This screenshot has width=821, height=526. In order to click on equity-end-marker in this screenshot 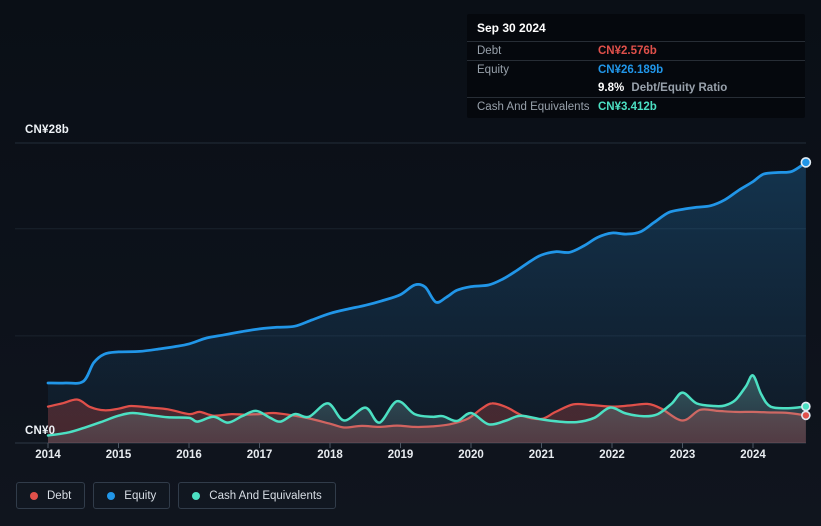, I will do `click(806, 162)`.